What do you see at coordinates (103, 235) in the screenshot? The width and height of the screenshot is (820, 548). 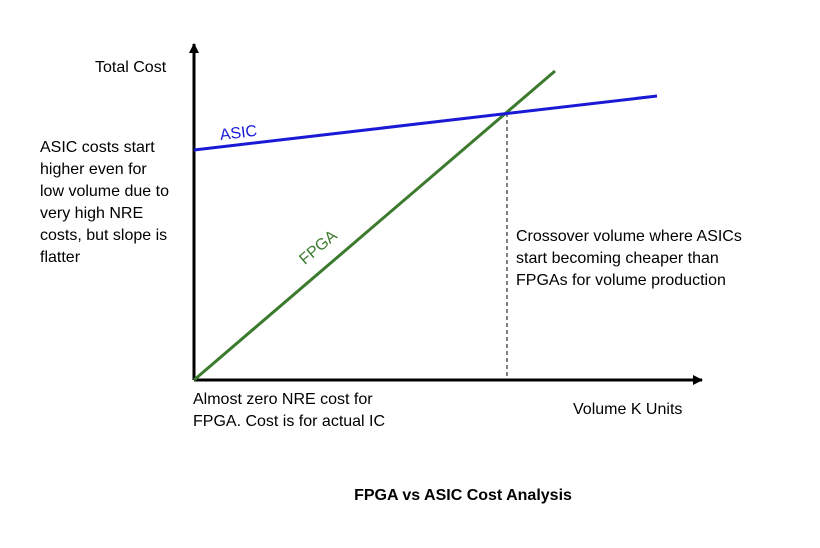 I see `asic-note-line: costs, but slope is` at bounding box center [103, 235].